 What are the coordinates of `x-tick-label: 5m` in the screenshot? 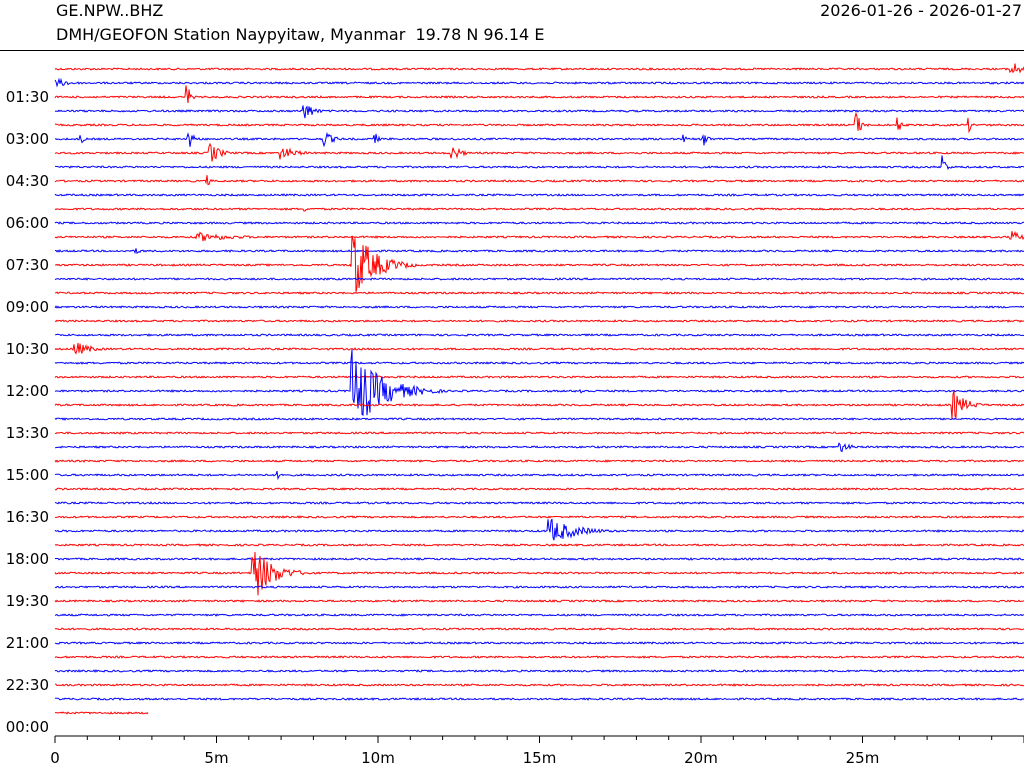 It's located at (216, 758).